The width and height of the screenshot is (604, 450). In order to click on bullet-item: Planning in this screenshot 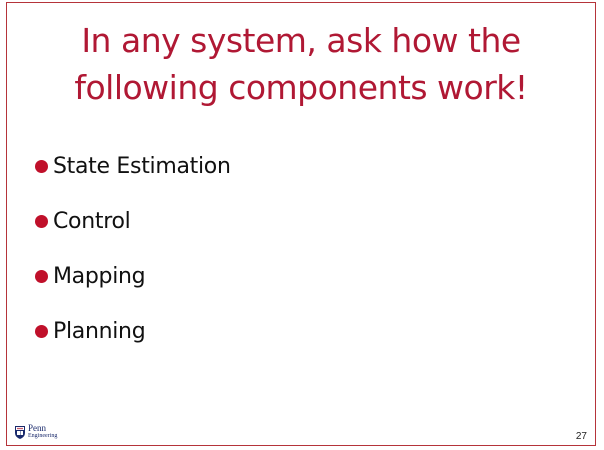, I will do `click(133, 331)`.